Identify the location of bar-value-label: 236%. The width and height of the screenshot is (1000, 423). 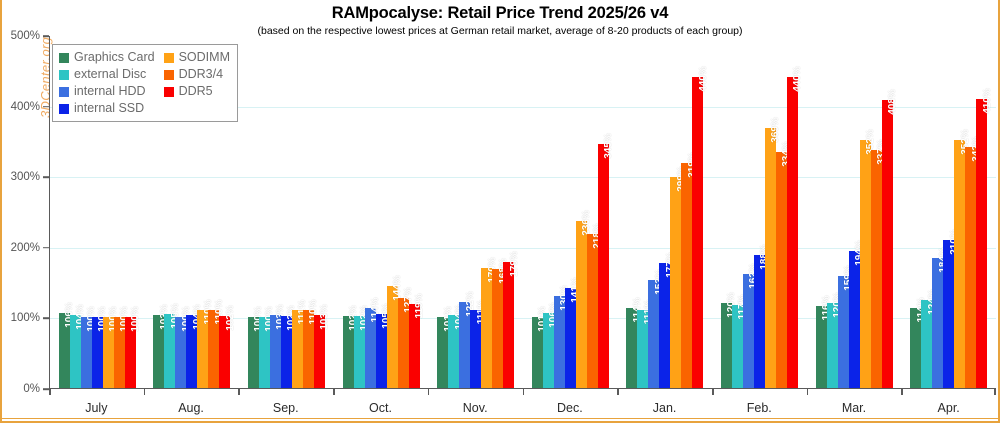
(587, 223).